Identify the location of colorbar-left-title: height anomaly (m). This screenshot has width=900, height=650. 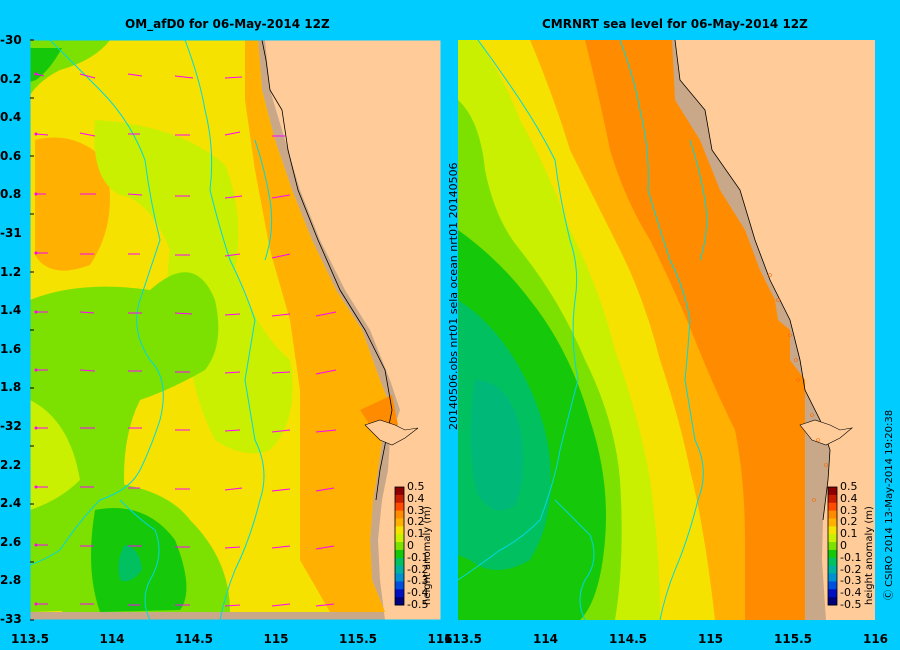
(427, 555).